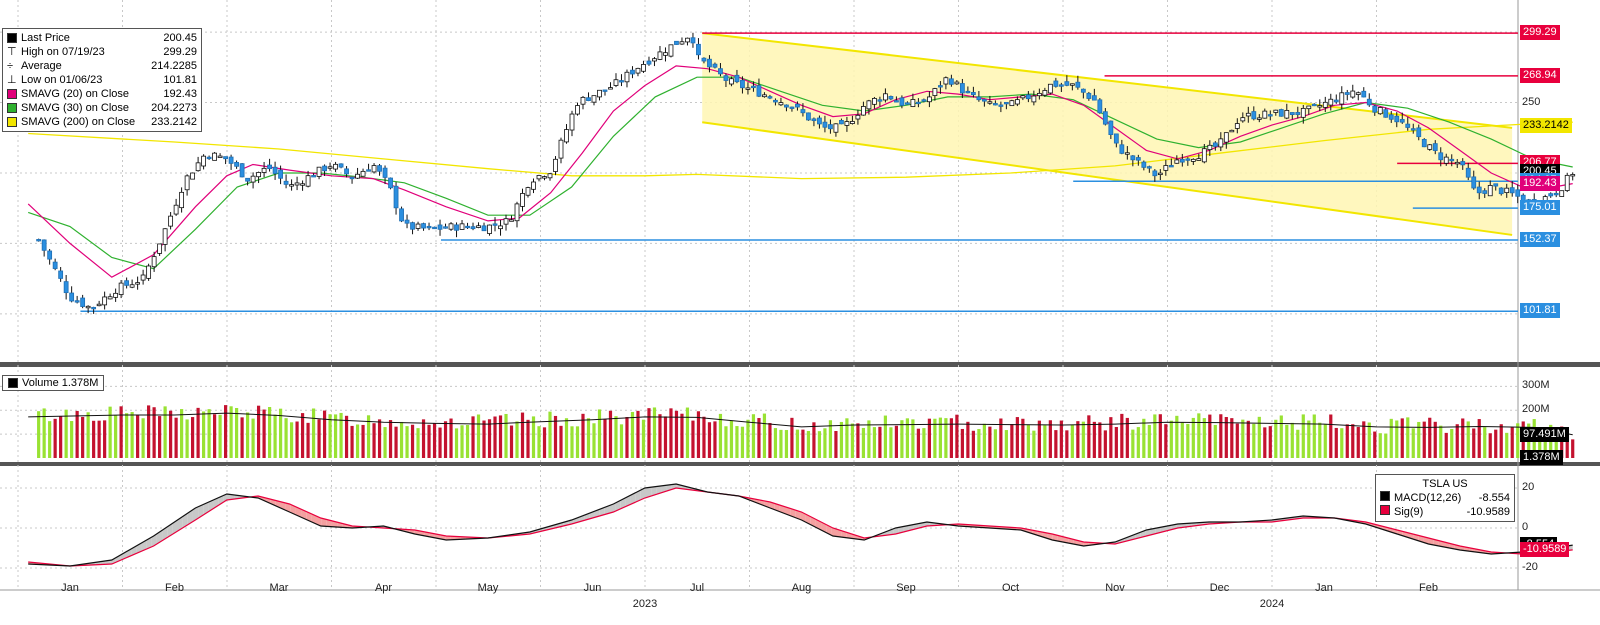 The height and width of the screenshot is (625, 1600). Describe the element at coordinates (1010, 588) in the screenshot. I see `month-label: Oct` at that location.